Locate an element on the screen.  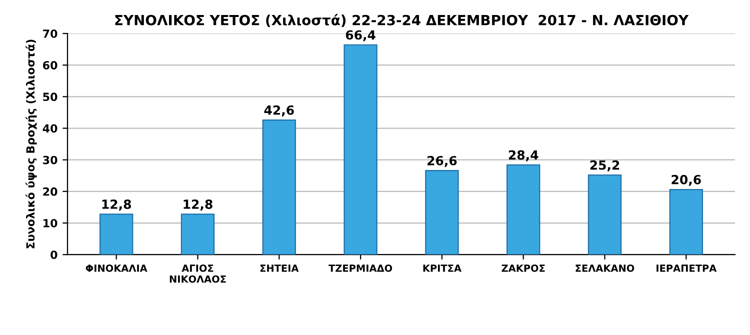
data-label: 25,2 is located at coordinates (605, 166).